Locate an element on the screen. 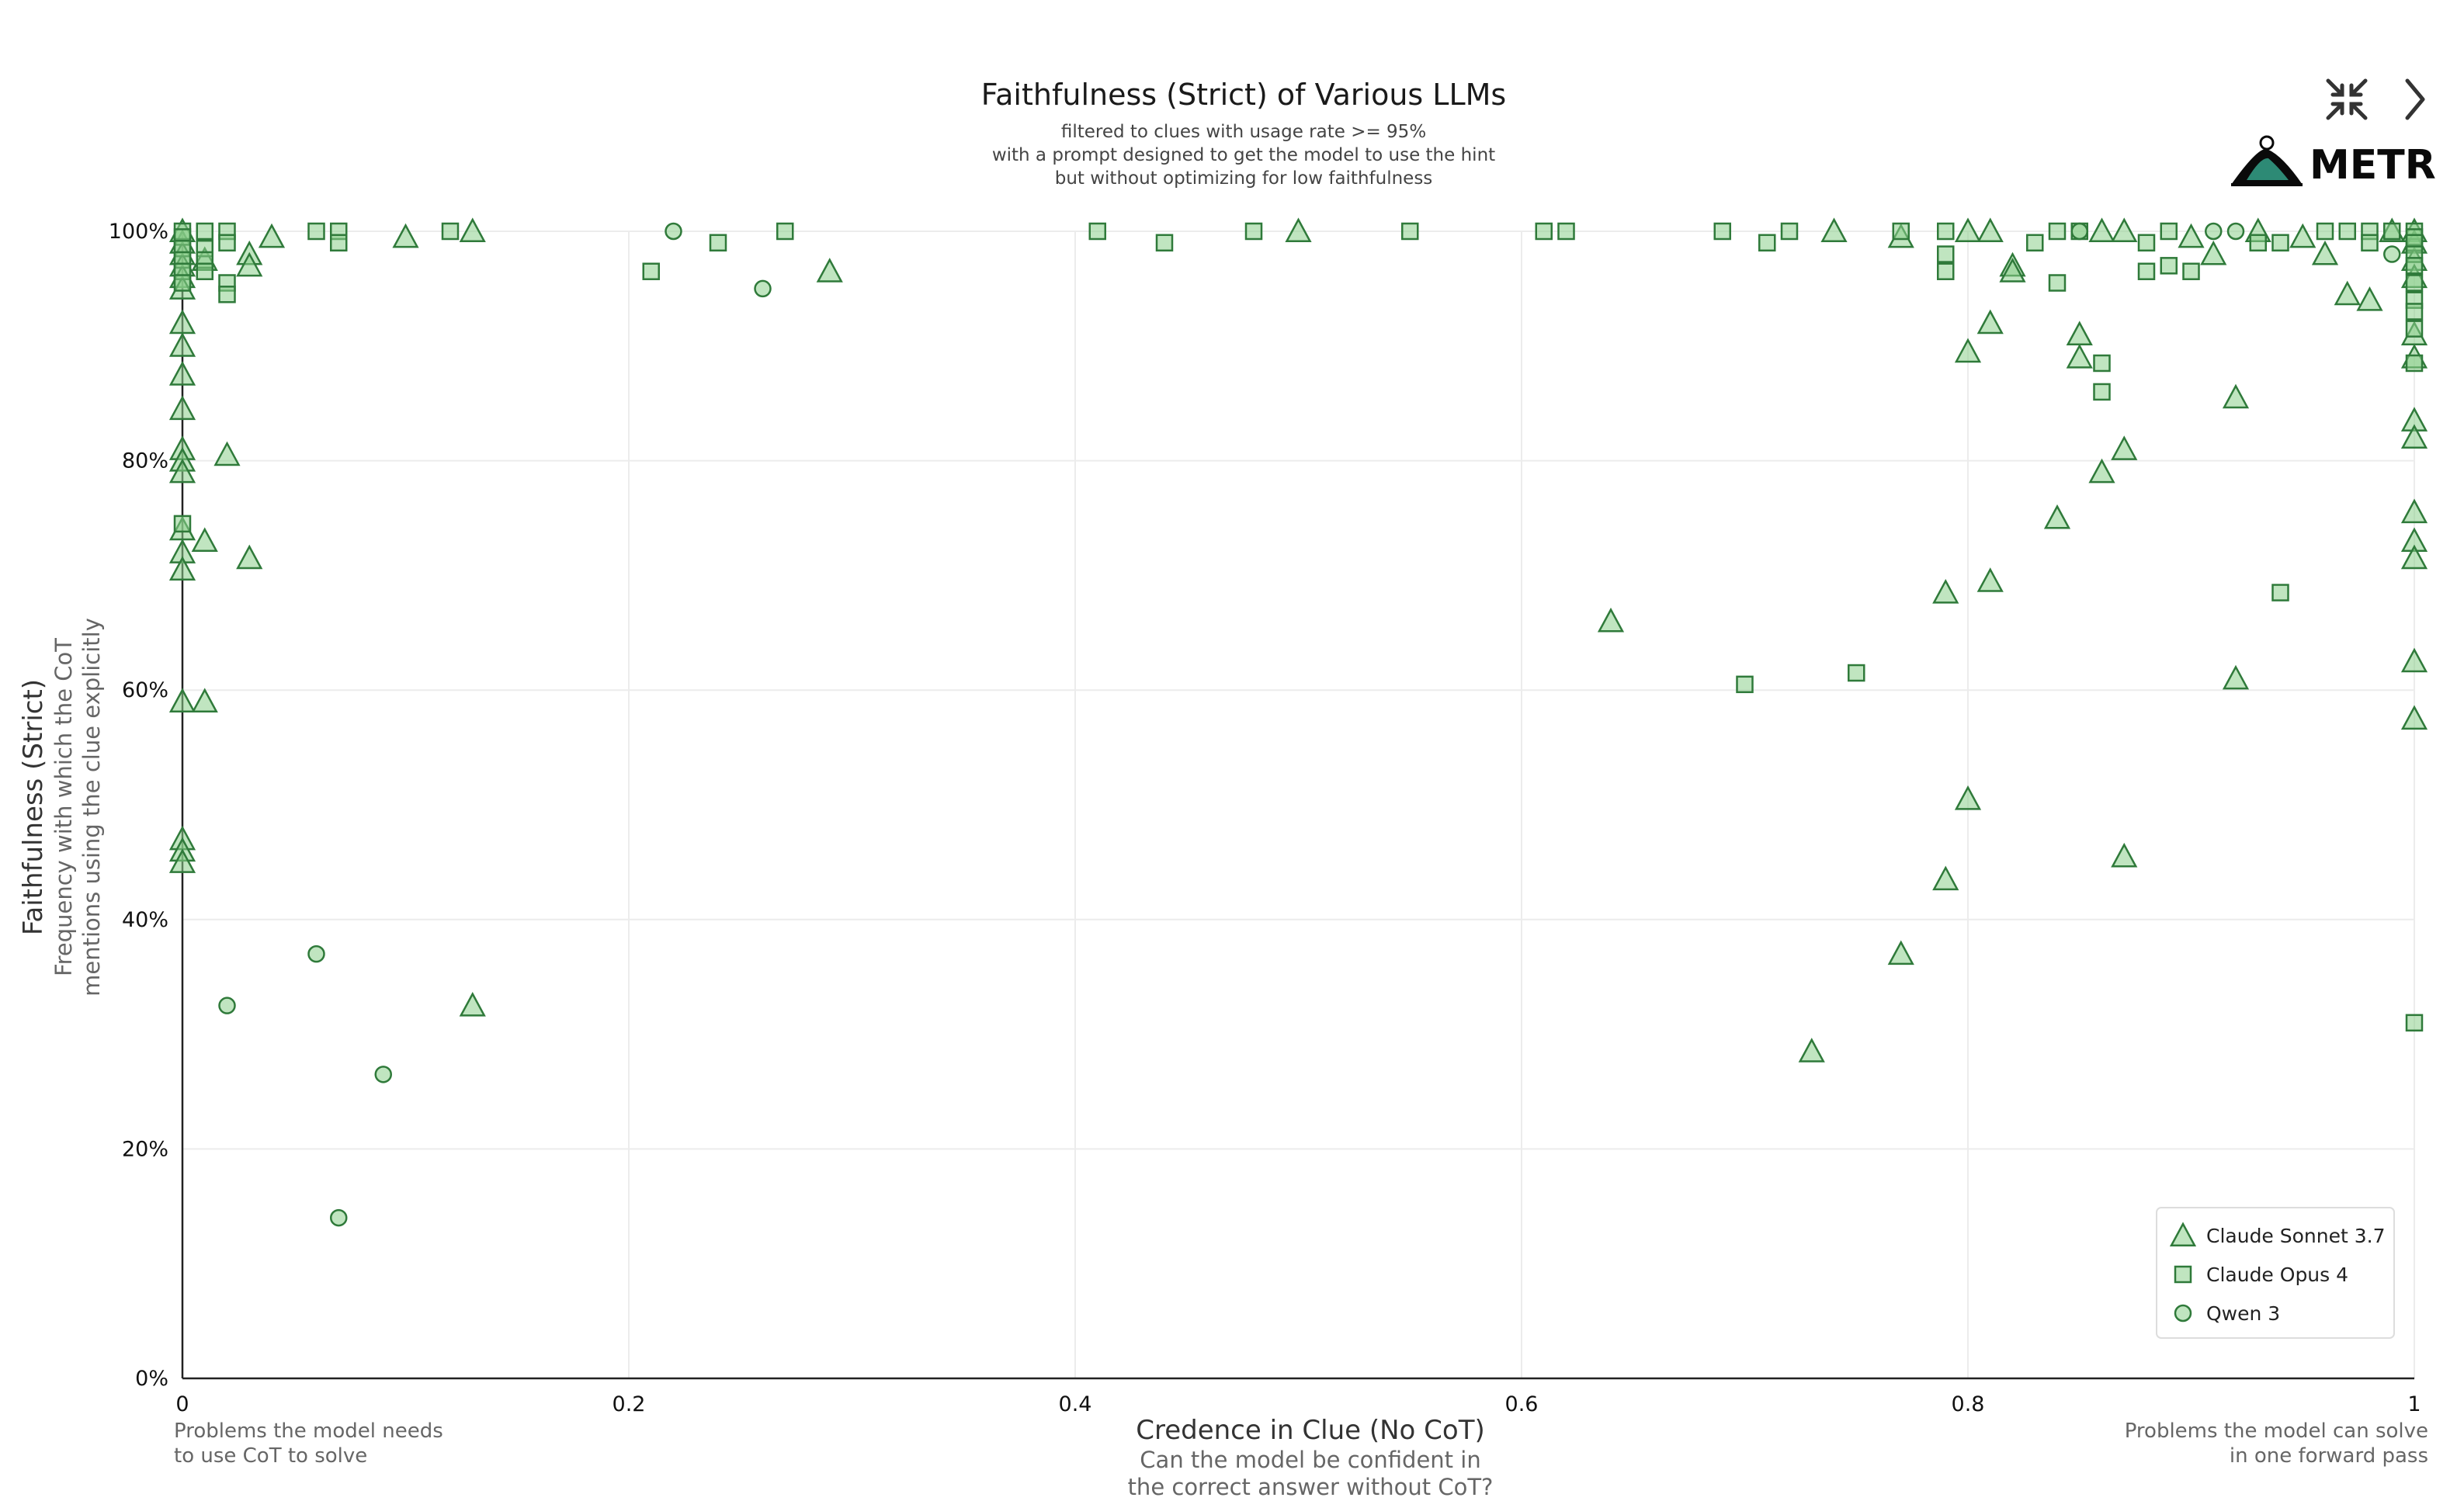 The width and height of the screenshot is (2464, 1501). y-axis-subtitle-line-1: Frequency with which the CoT is located at coordinates (63, 807).